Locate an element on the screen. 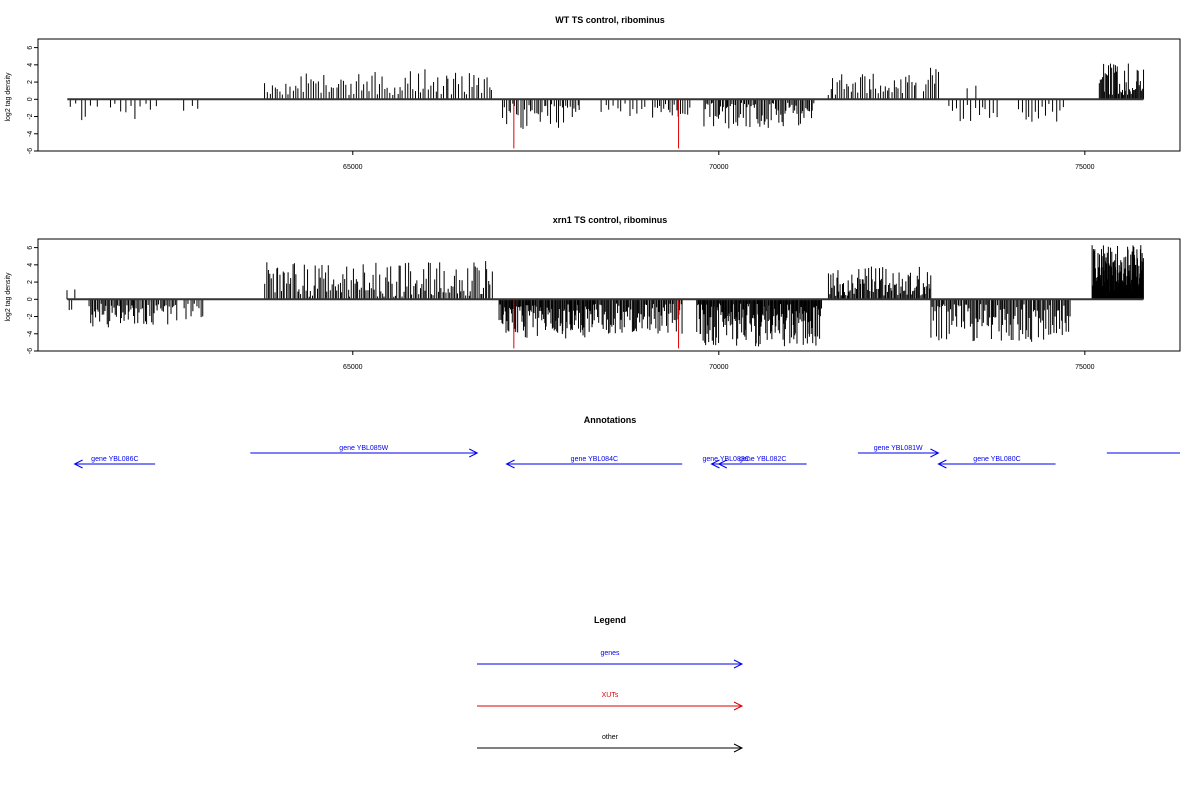 This screenshot has height=800, width=1200. wt-x-tick-label: 70000 is located at coordinates (719, 167).